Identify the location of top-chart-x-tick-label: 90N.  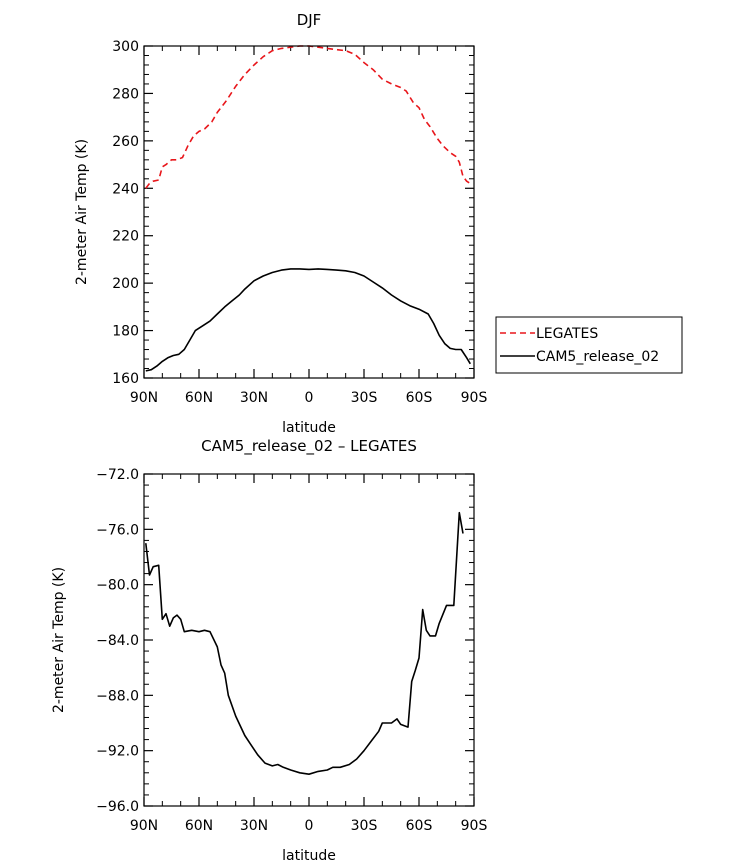
(144, 398).